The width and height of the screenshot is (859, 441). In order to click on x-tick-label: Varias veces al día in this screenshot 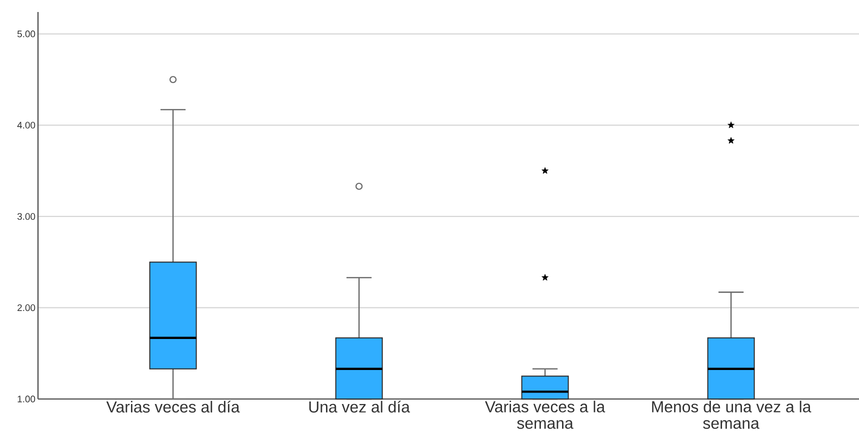, I will do `click(173, 406)`.